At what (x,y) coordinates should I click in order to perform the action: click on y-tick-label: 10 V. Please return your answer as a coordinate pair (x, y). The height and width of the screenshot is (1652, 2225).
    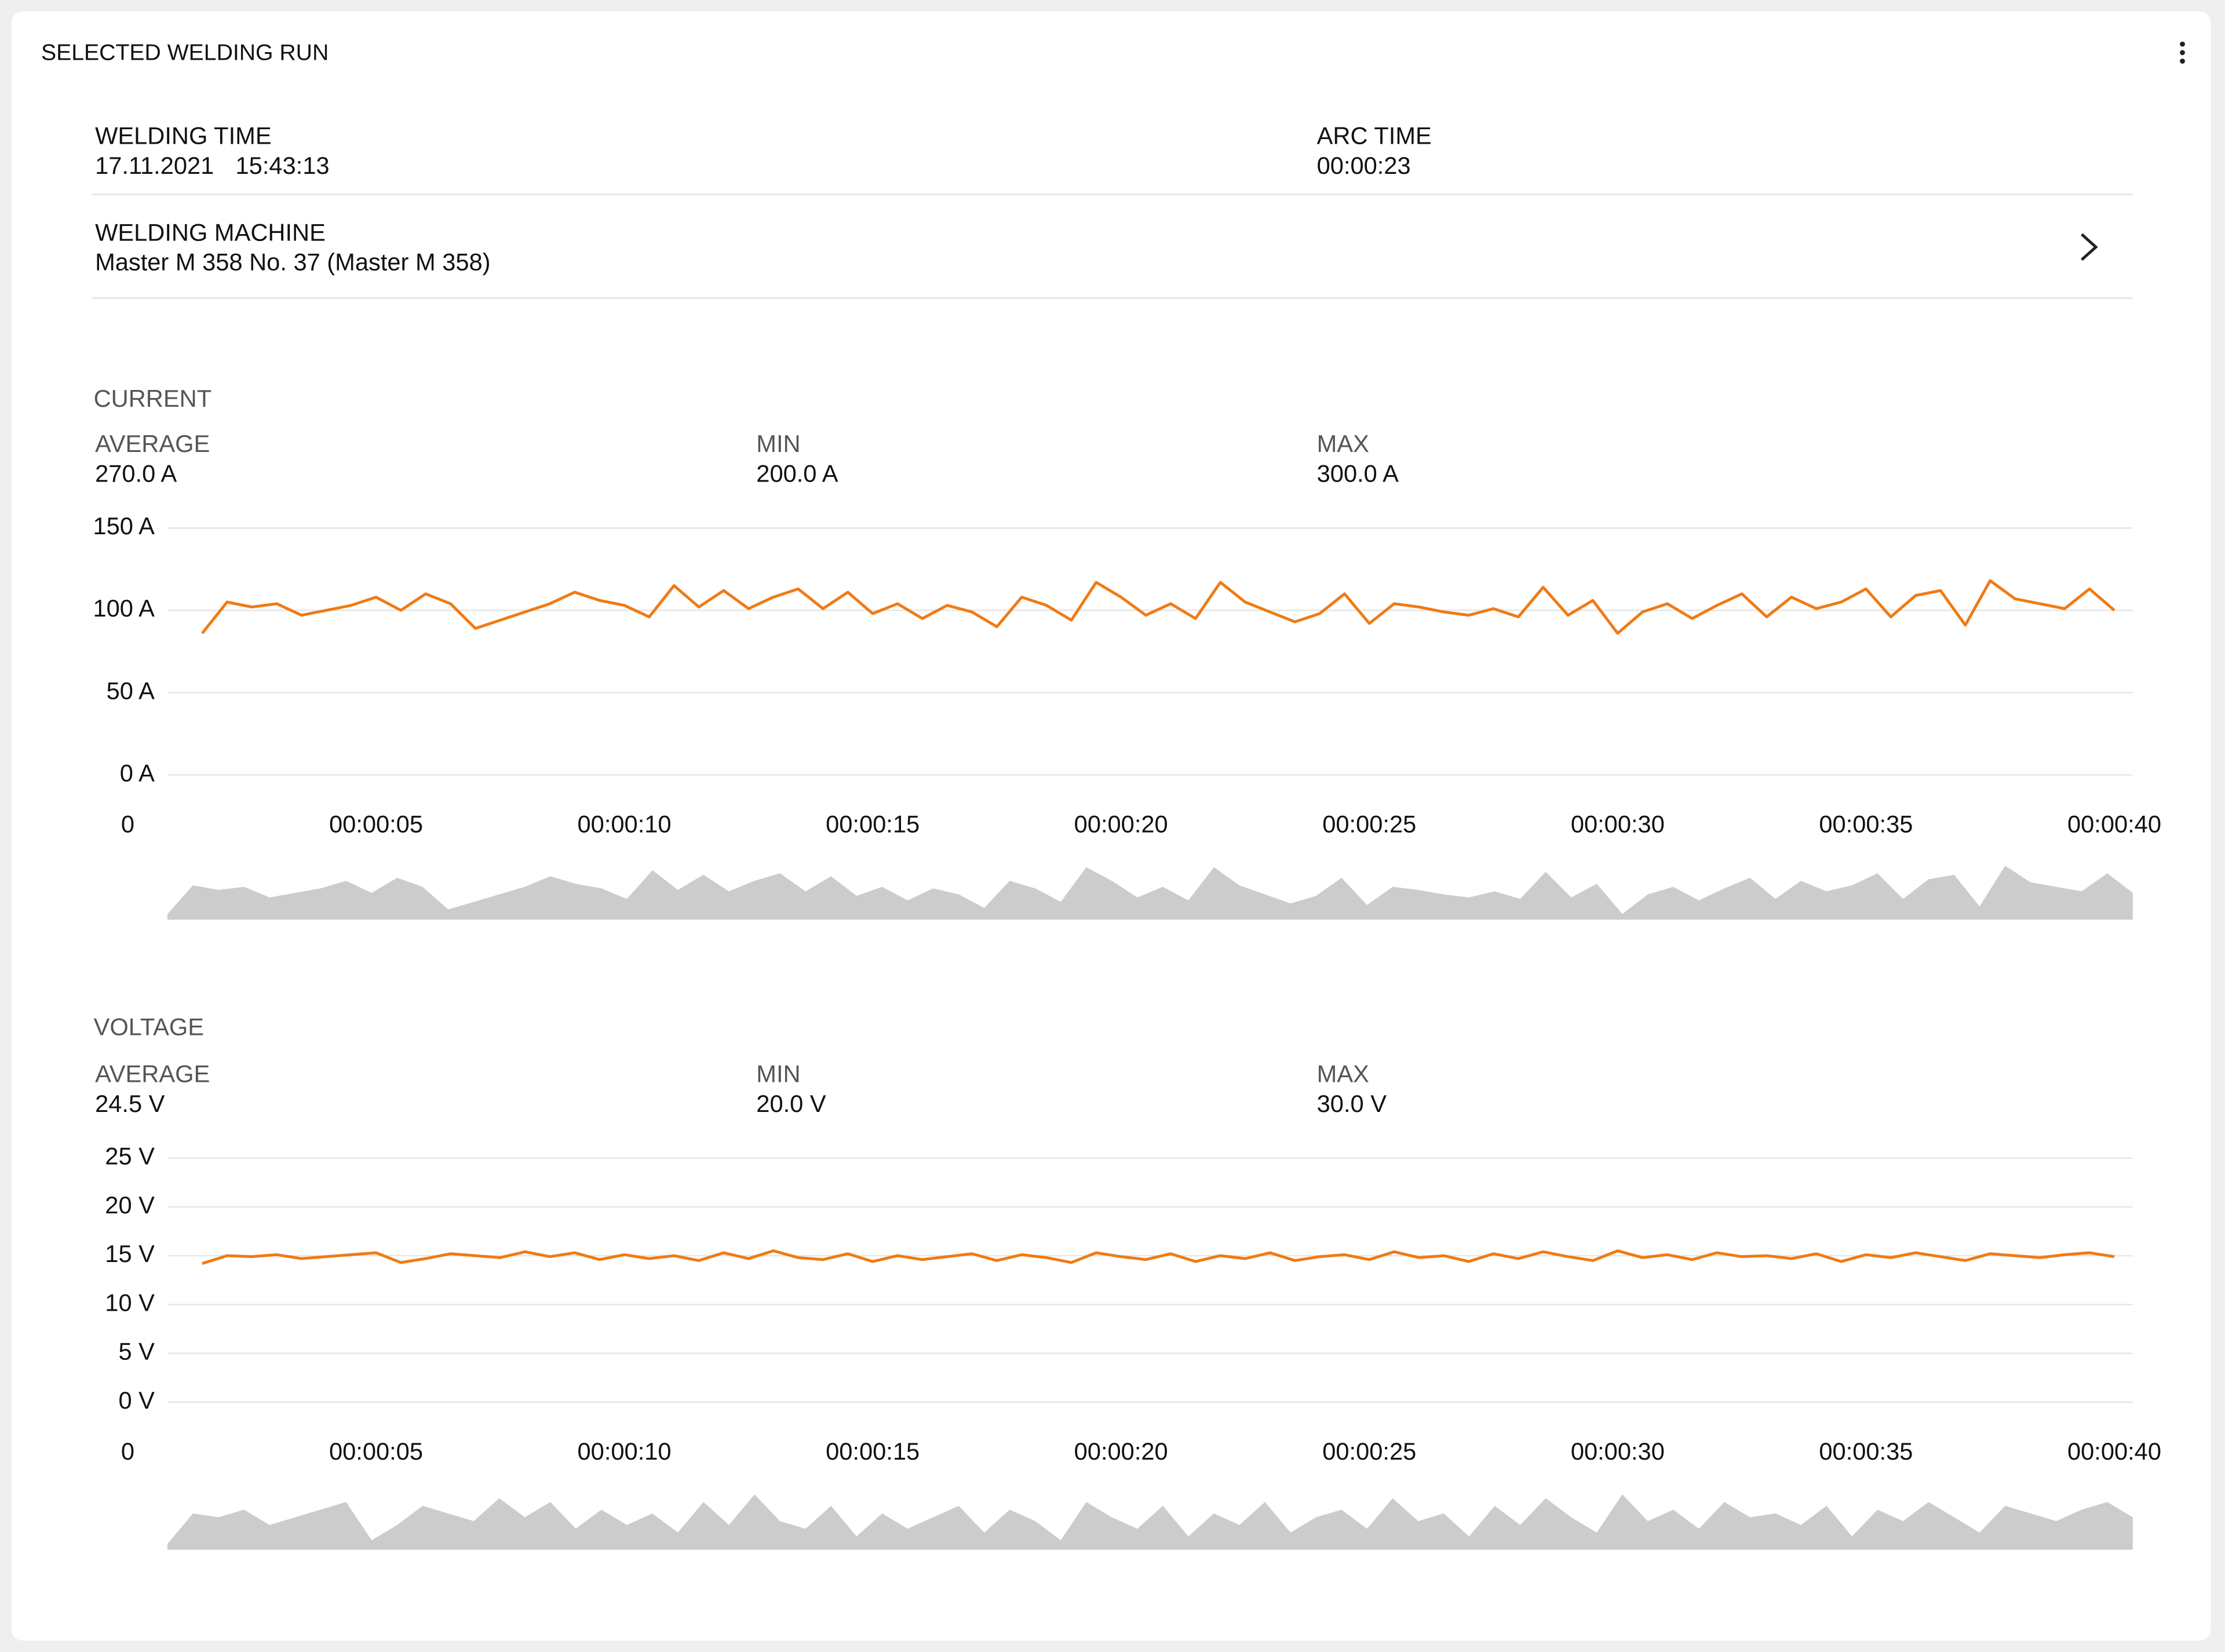
    Looking at the image, I should click on (130, 1303).